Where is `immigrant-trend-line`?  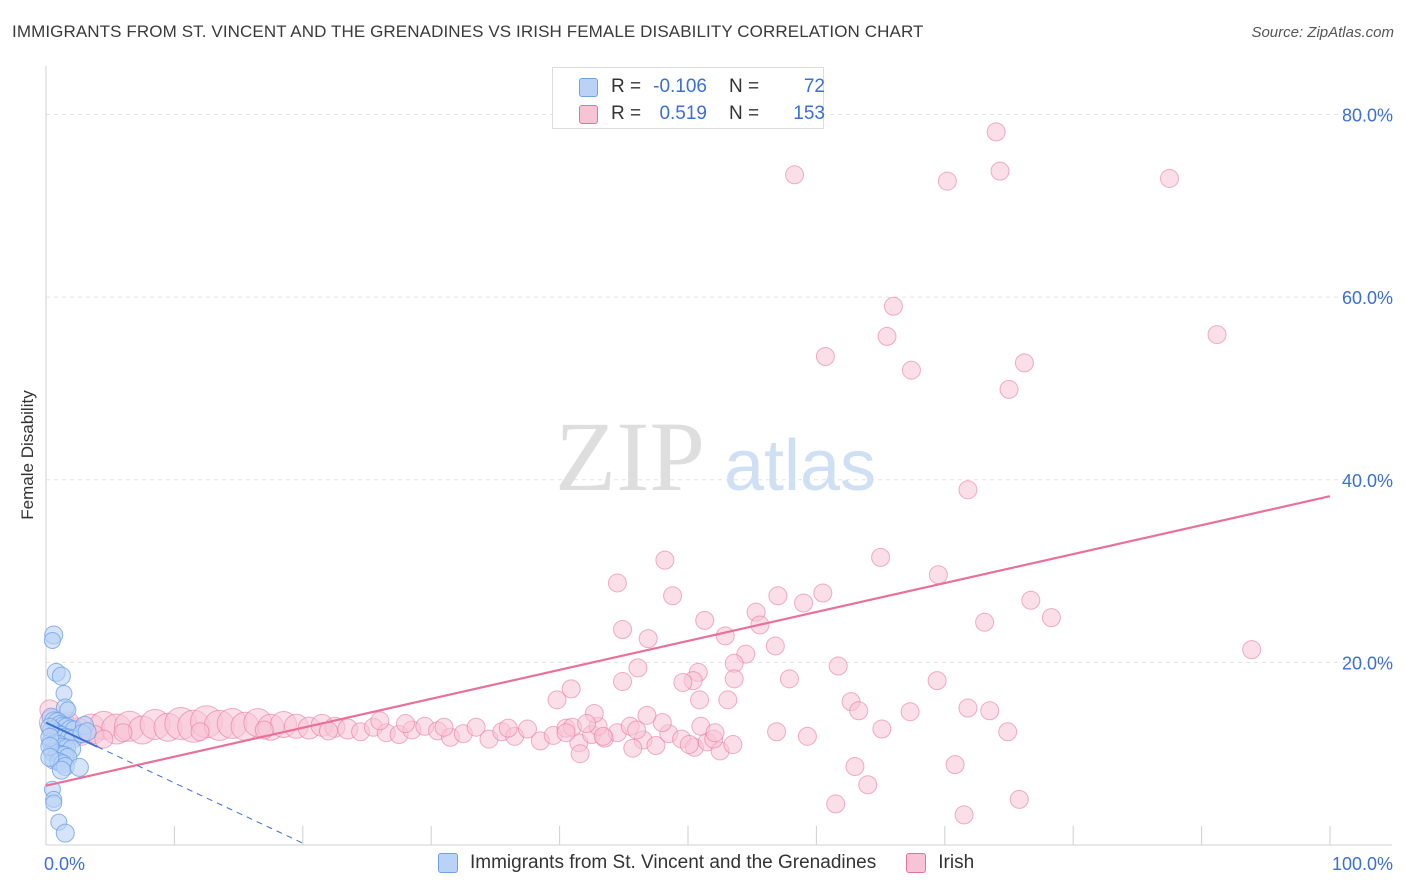
immigrant-trend-line is located at coordinates (71, 734).